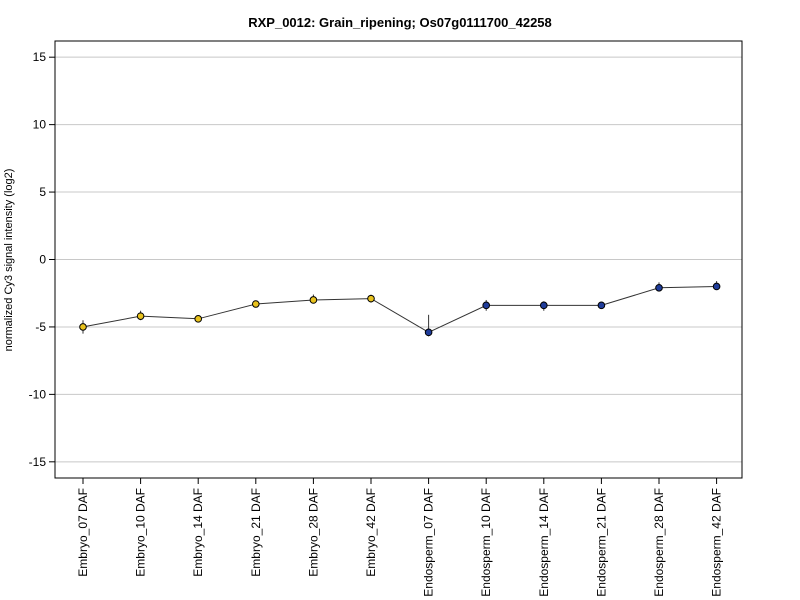  Describe the element at coordinates (659, 542) in the screenshot. I see `x-tick-label: Endosperm_28 DAF` at that location.